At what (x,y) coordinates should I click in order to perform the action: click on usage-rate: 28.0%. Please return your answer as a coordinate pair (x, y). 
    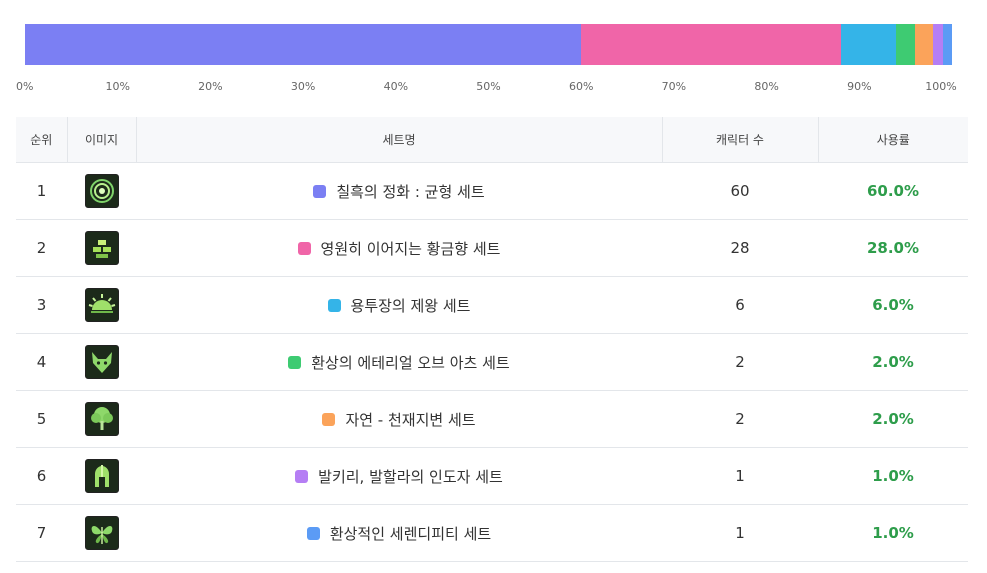
    Looking at the image, I should click on (893, 248).